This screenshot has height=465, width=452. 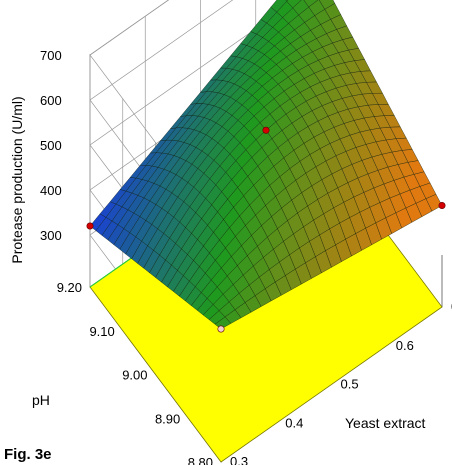 What do you see at coordinates (17, 179) in the screenshot?
I see `z-axis-title: Protease production (U/ml)` at bounding box center [17, 179].